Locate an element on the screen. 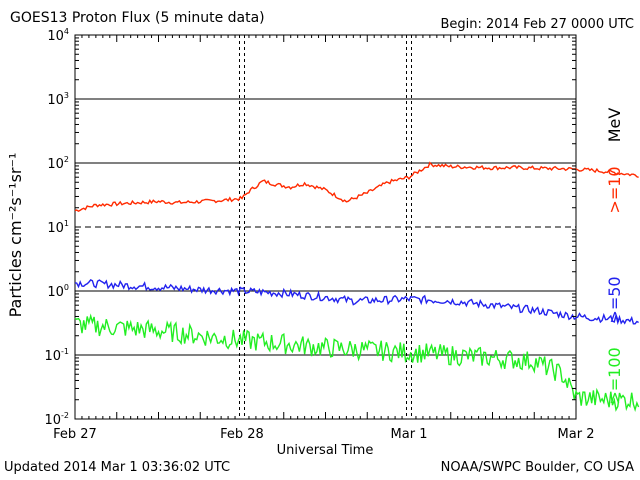  credit: NOAA/SWPC Boulder, CO USA is located at coordinates (537, 467).